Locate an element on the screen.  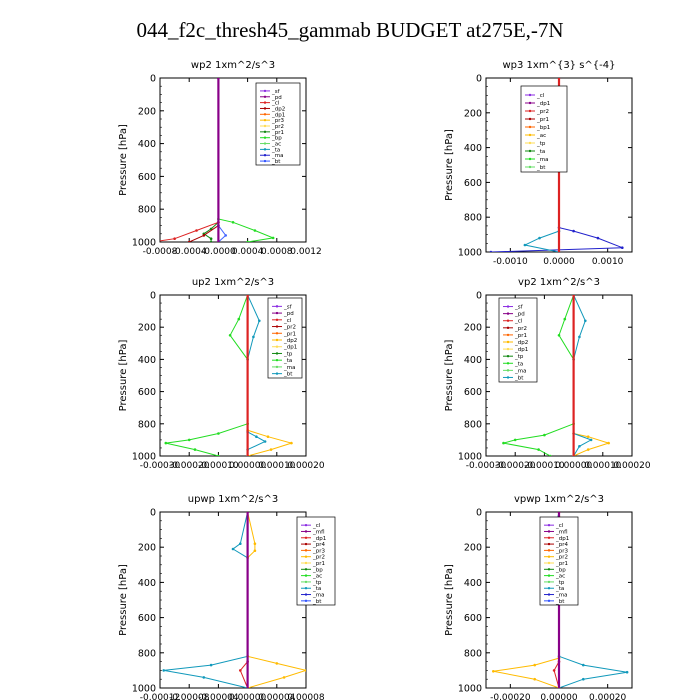
legend-entry: _ma is located at coordinates (318, 596).